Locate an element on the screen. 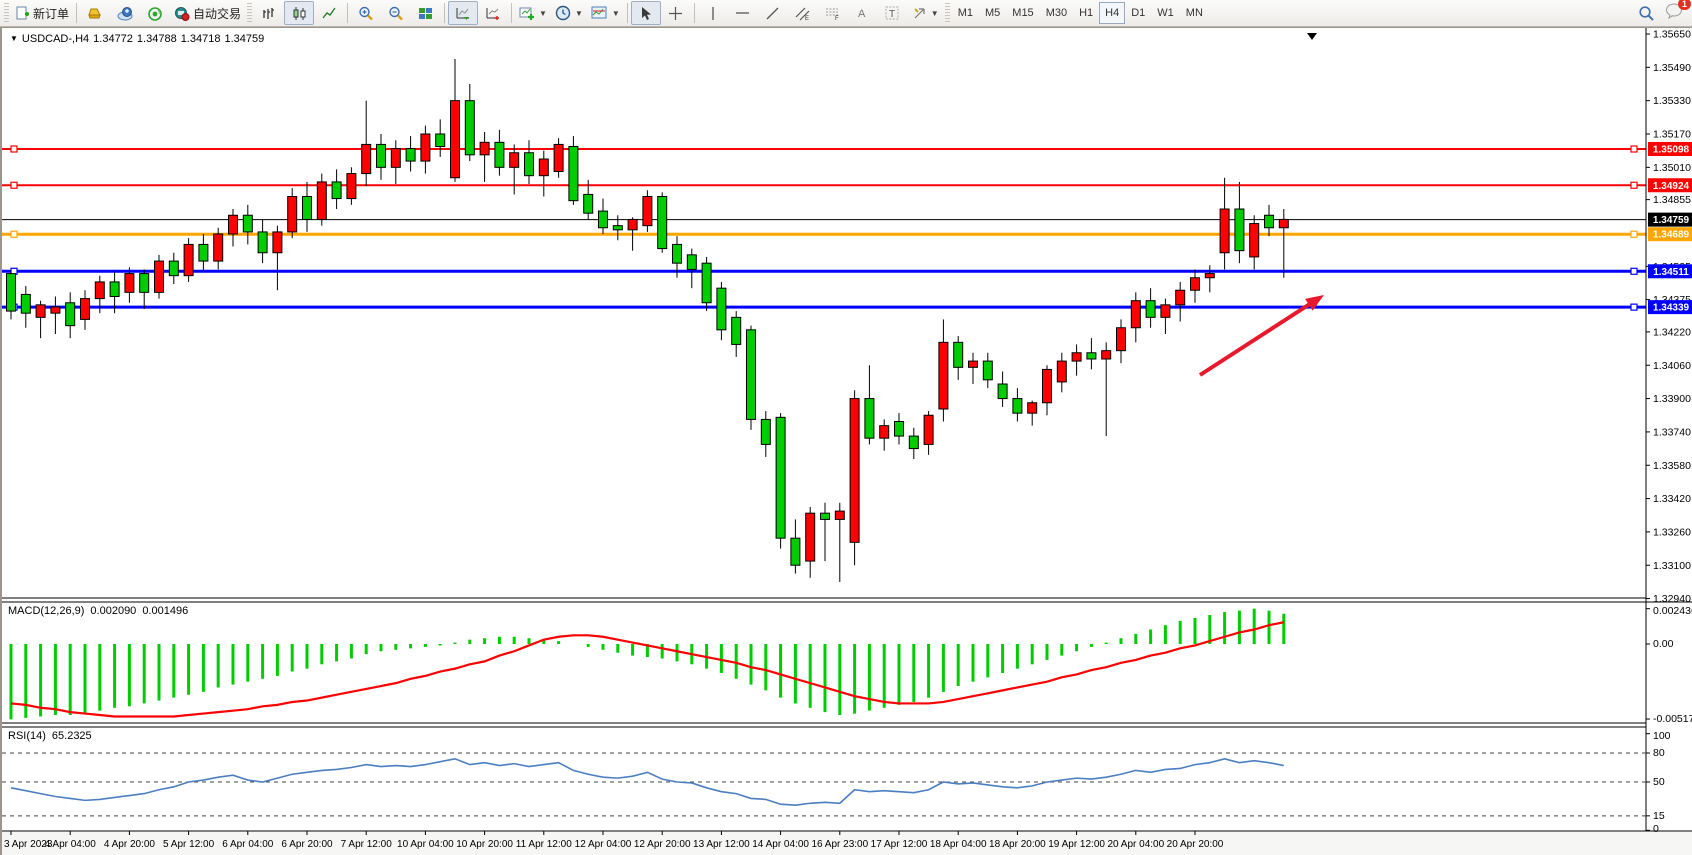 The image size is (1692, 855). fibonacci-tool-button: F is located at coordinates (833, 13).